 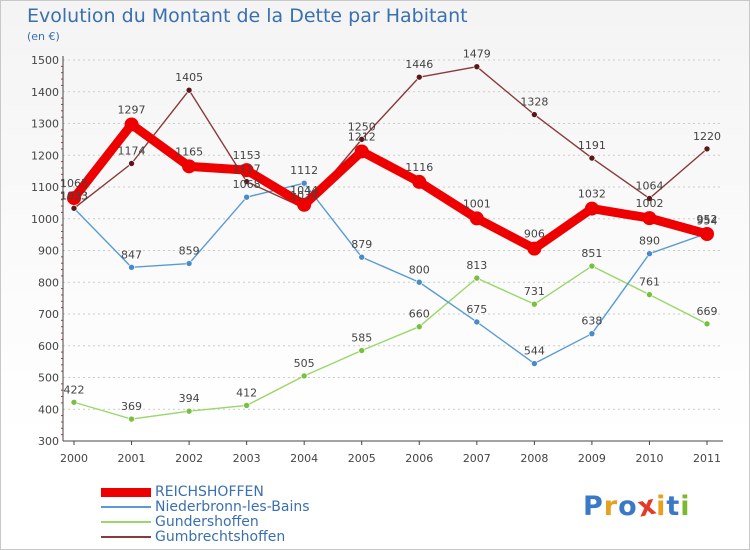 I want to click on y-tick-label: 1100, so click(x=45, y=187).